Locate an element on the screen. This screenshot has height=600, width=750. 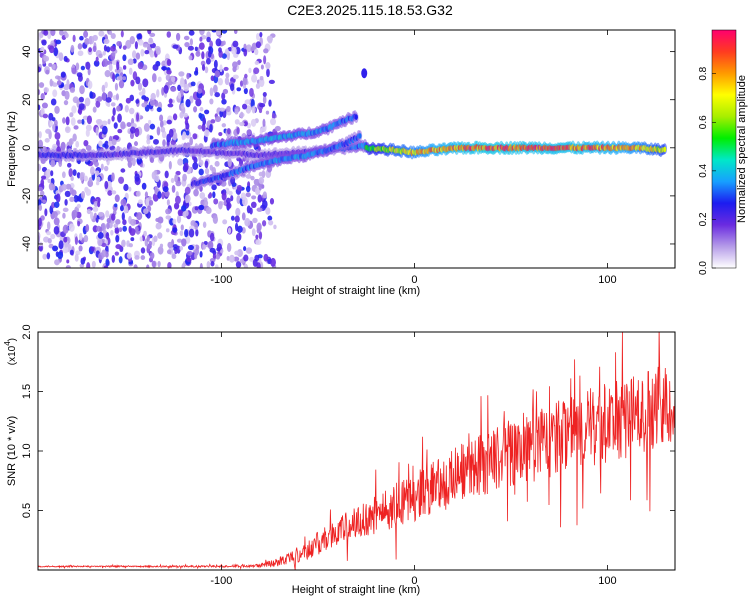
colorbar-frame is located at coordinates (724, 149).